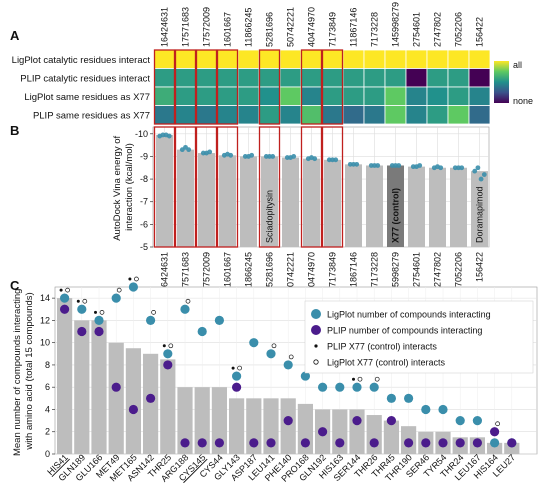 The width and height of the screenshot is (550, 499). Describe the element at coordinates (15, 285) in the screenshot. I see `panel-letter-c: C` at that location.